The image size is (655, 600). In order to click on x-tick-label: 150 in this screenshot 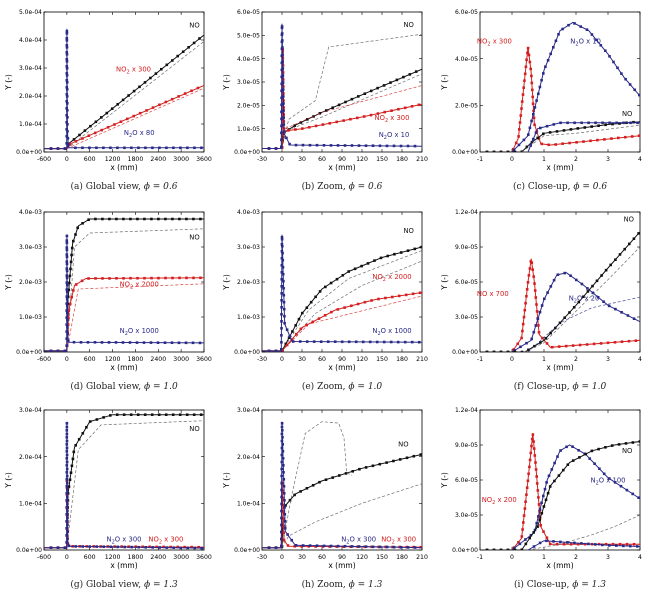, I will do `click(382, 159)`.